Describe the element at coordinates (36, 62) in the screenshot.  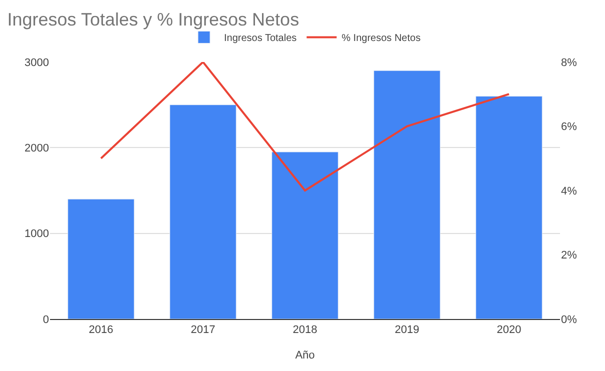
I see `y-tick-label: 3000` at that location.